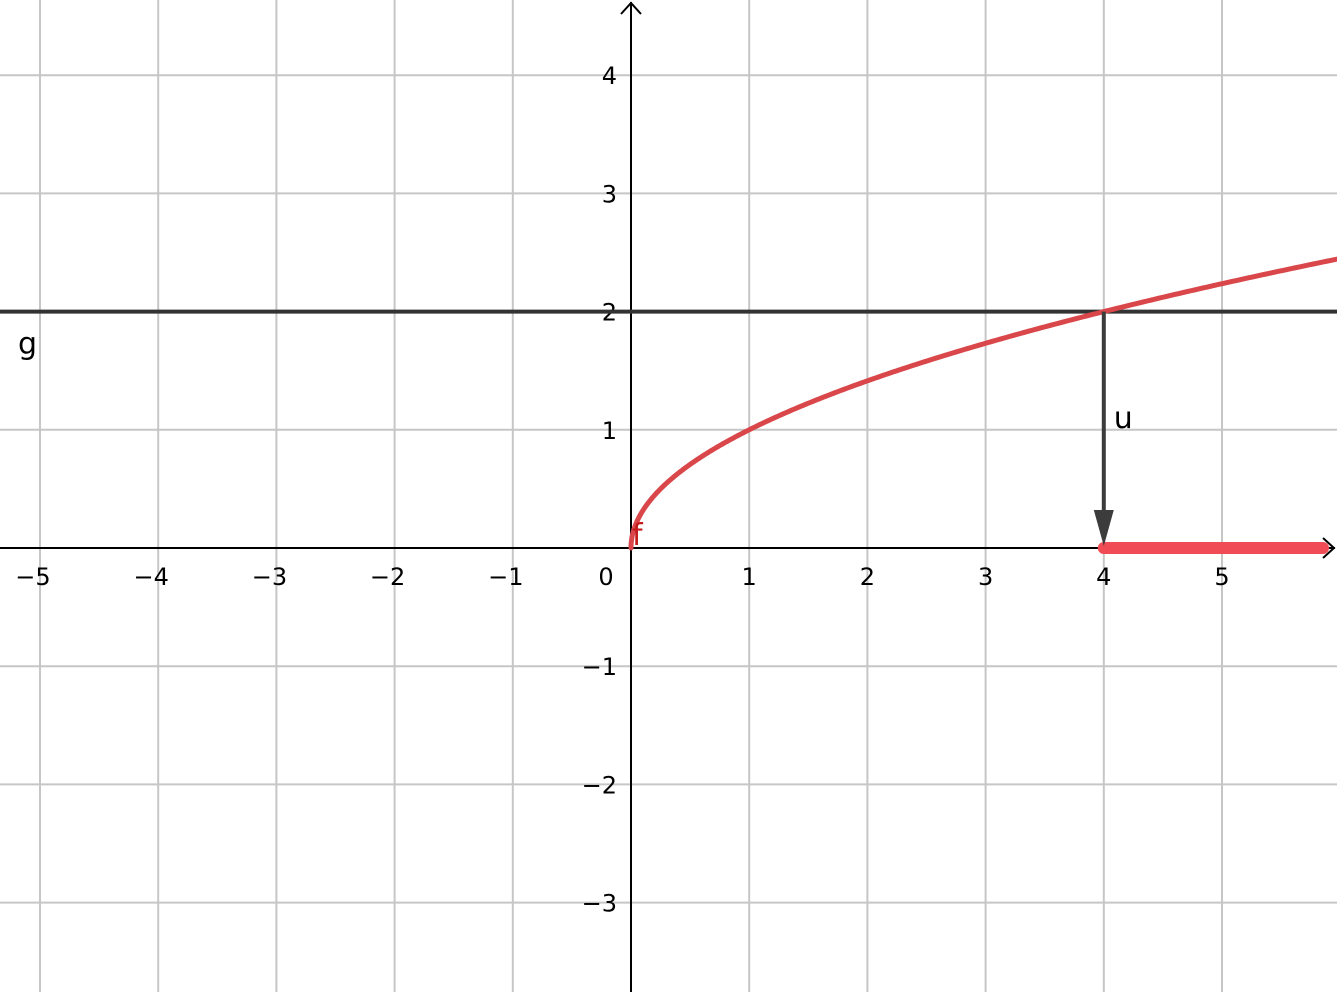  What do you see at coordinates (269, 577) in the screenshot?
I see `x-tick-label: −3` at bounding box center [269, 577].